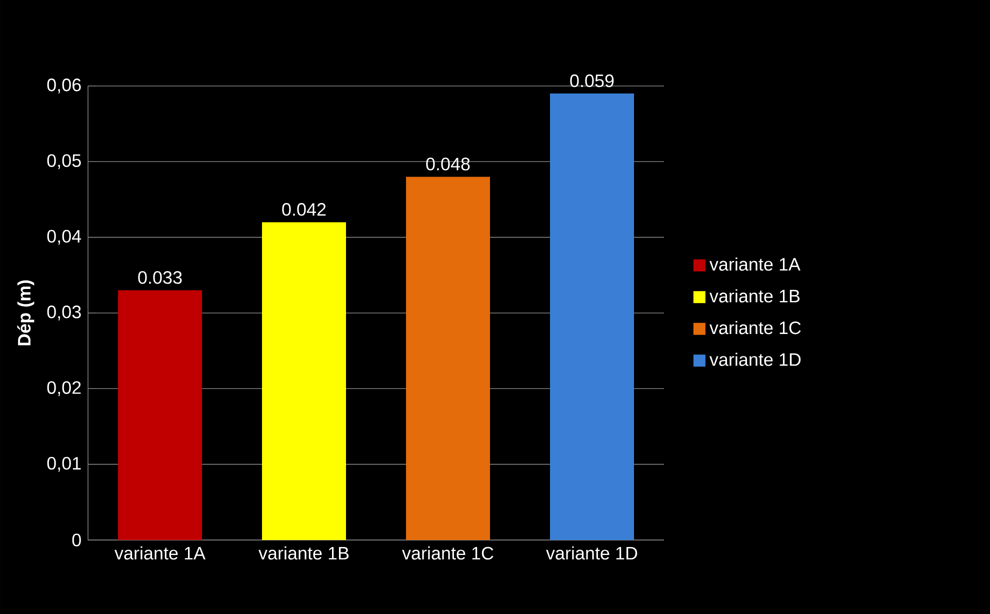 This screenshot has height=614, width=990. What do you see at coordinates (755, 359) in the screenshot?
I see `legend-label: variante 1D` at bounding box center [755, 359].